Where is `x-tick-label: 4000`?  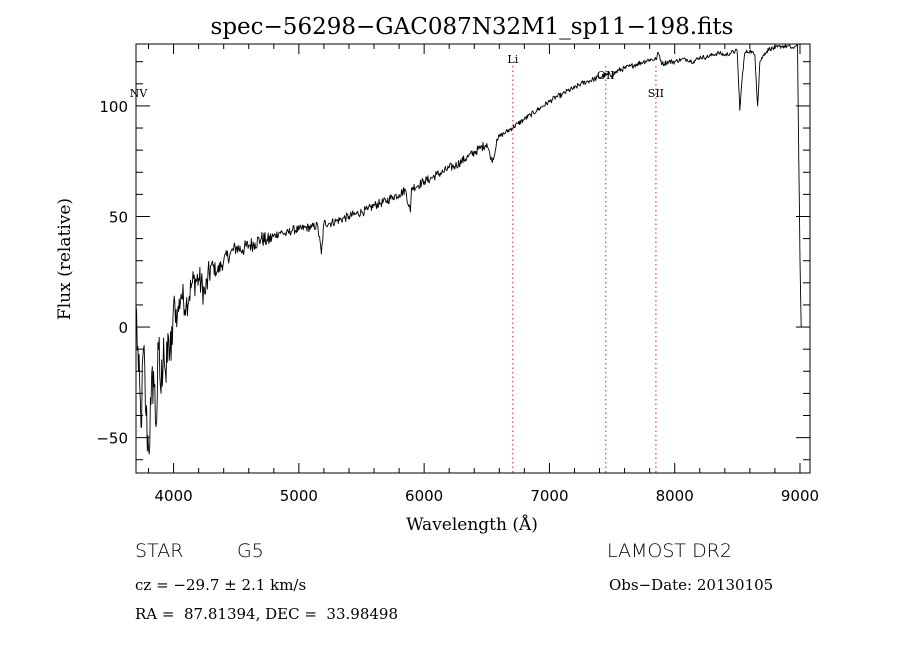 x-tick-label: 4000 is located at coordinates (173, 496).